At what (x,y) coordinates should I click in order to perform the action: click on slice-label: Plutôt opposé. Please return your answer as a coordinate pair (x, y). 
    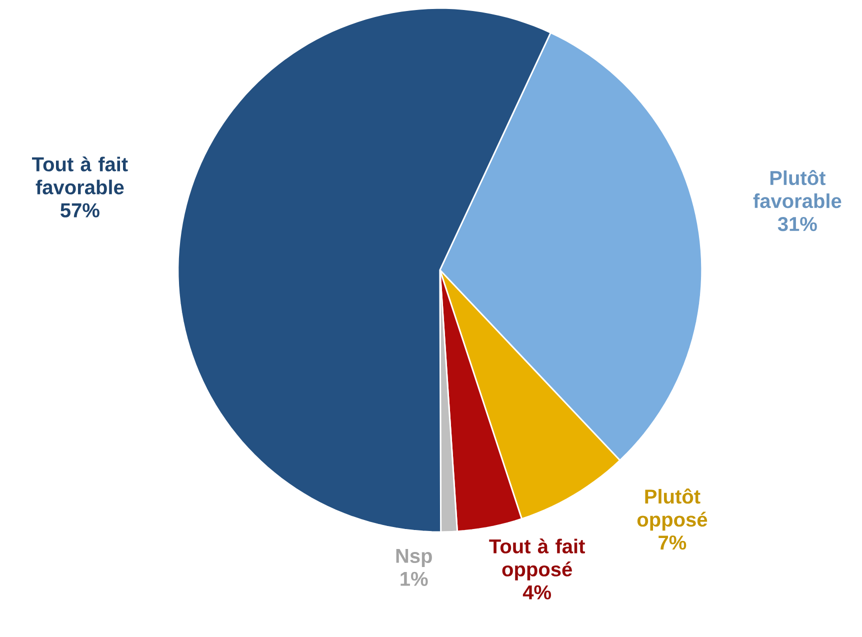
    Looking at the image, I should click on (672, 509).